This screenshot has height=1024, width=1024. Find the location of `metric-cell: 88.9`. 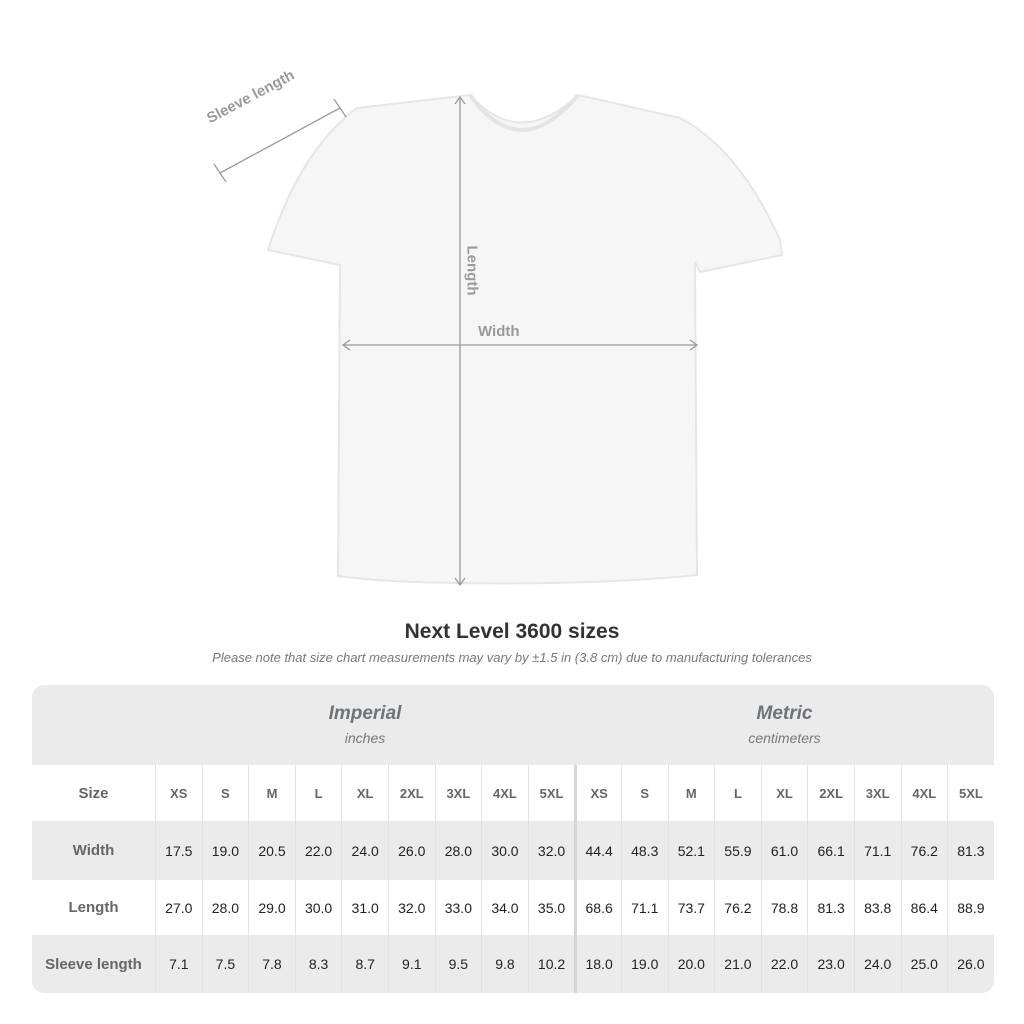

metric-cell: 88.9 is located at coordinates (970, 907).